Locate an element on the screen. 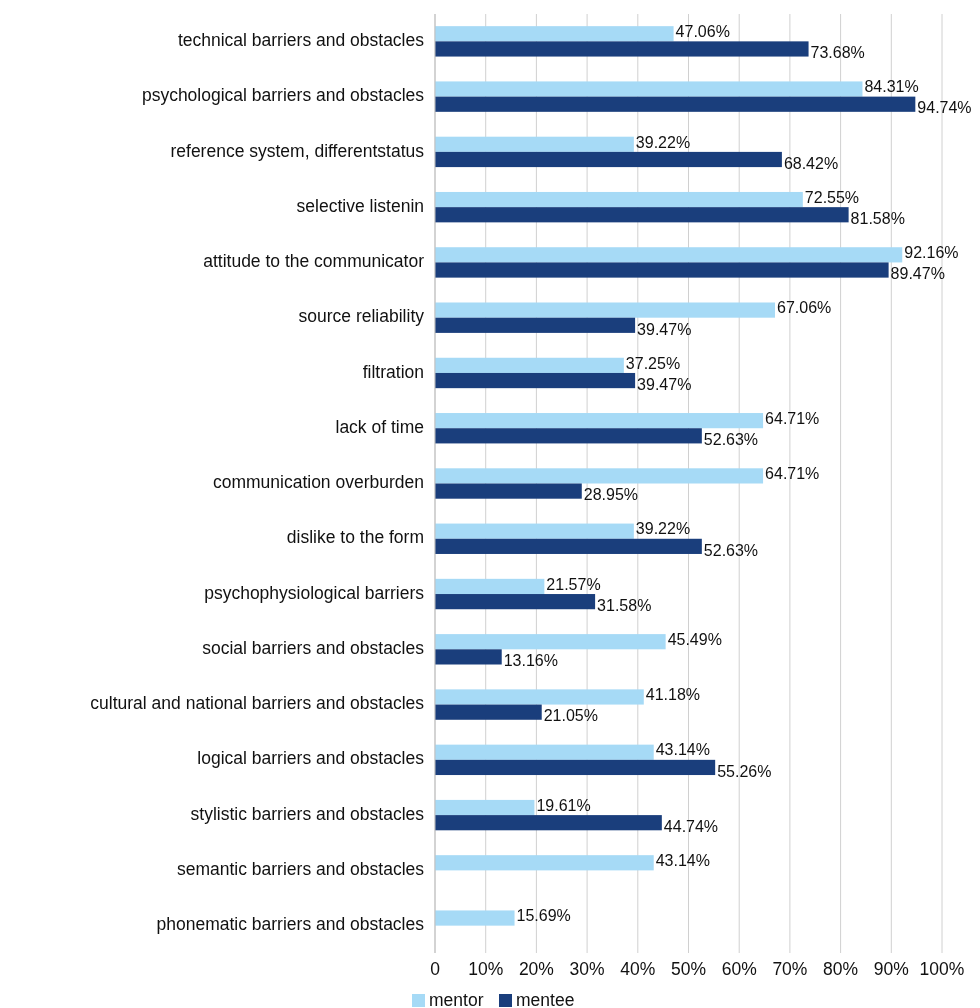  y-tick-label: logical barriers and obstacles is located at coordinates (311, 758).